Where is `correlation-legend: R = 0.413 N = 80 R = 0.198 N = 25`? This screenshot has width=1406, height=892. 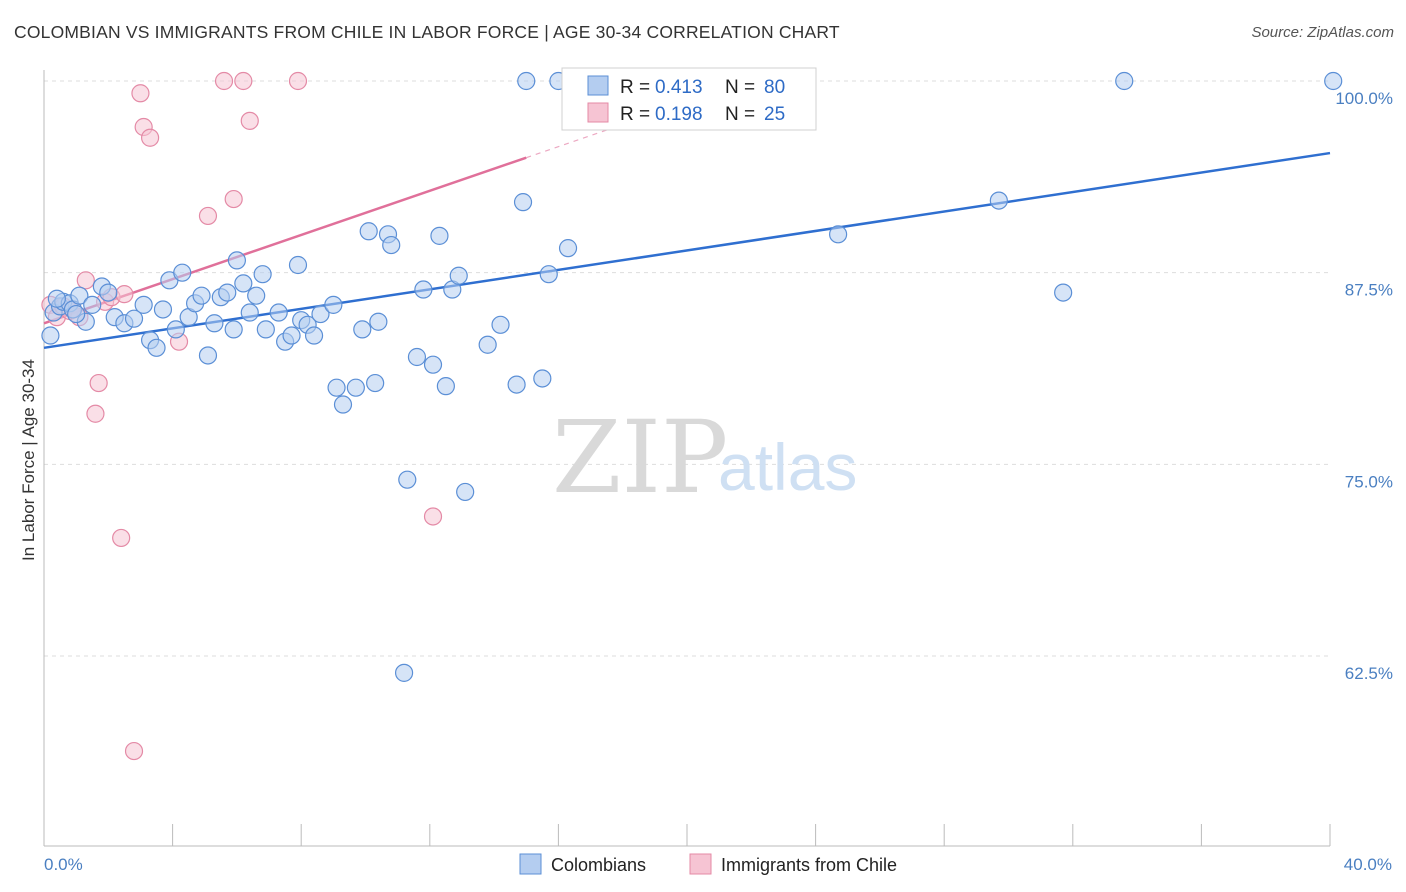 correlation-legend: R = 0.413 N = 80 R = 0.198 N = 25 is located at coordinates (689, 99).